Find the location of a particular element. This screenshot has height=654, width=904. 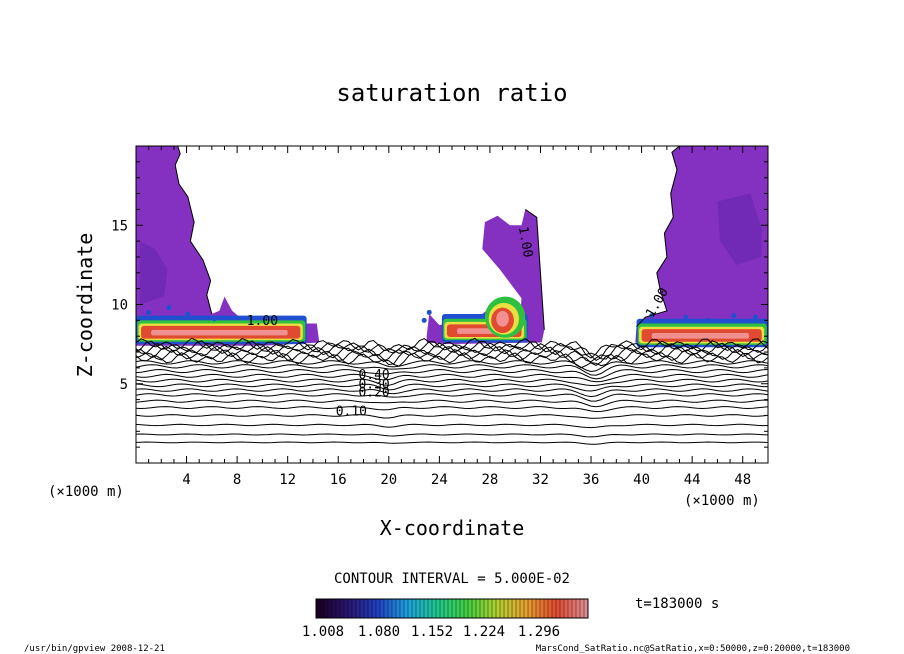

x-tick-label-40: 40 is located at coordinates (641, 480).